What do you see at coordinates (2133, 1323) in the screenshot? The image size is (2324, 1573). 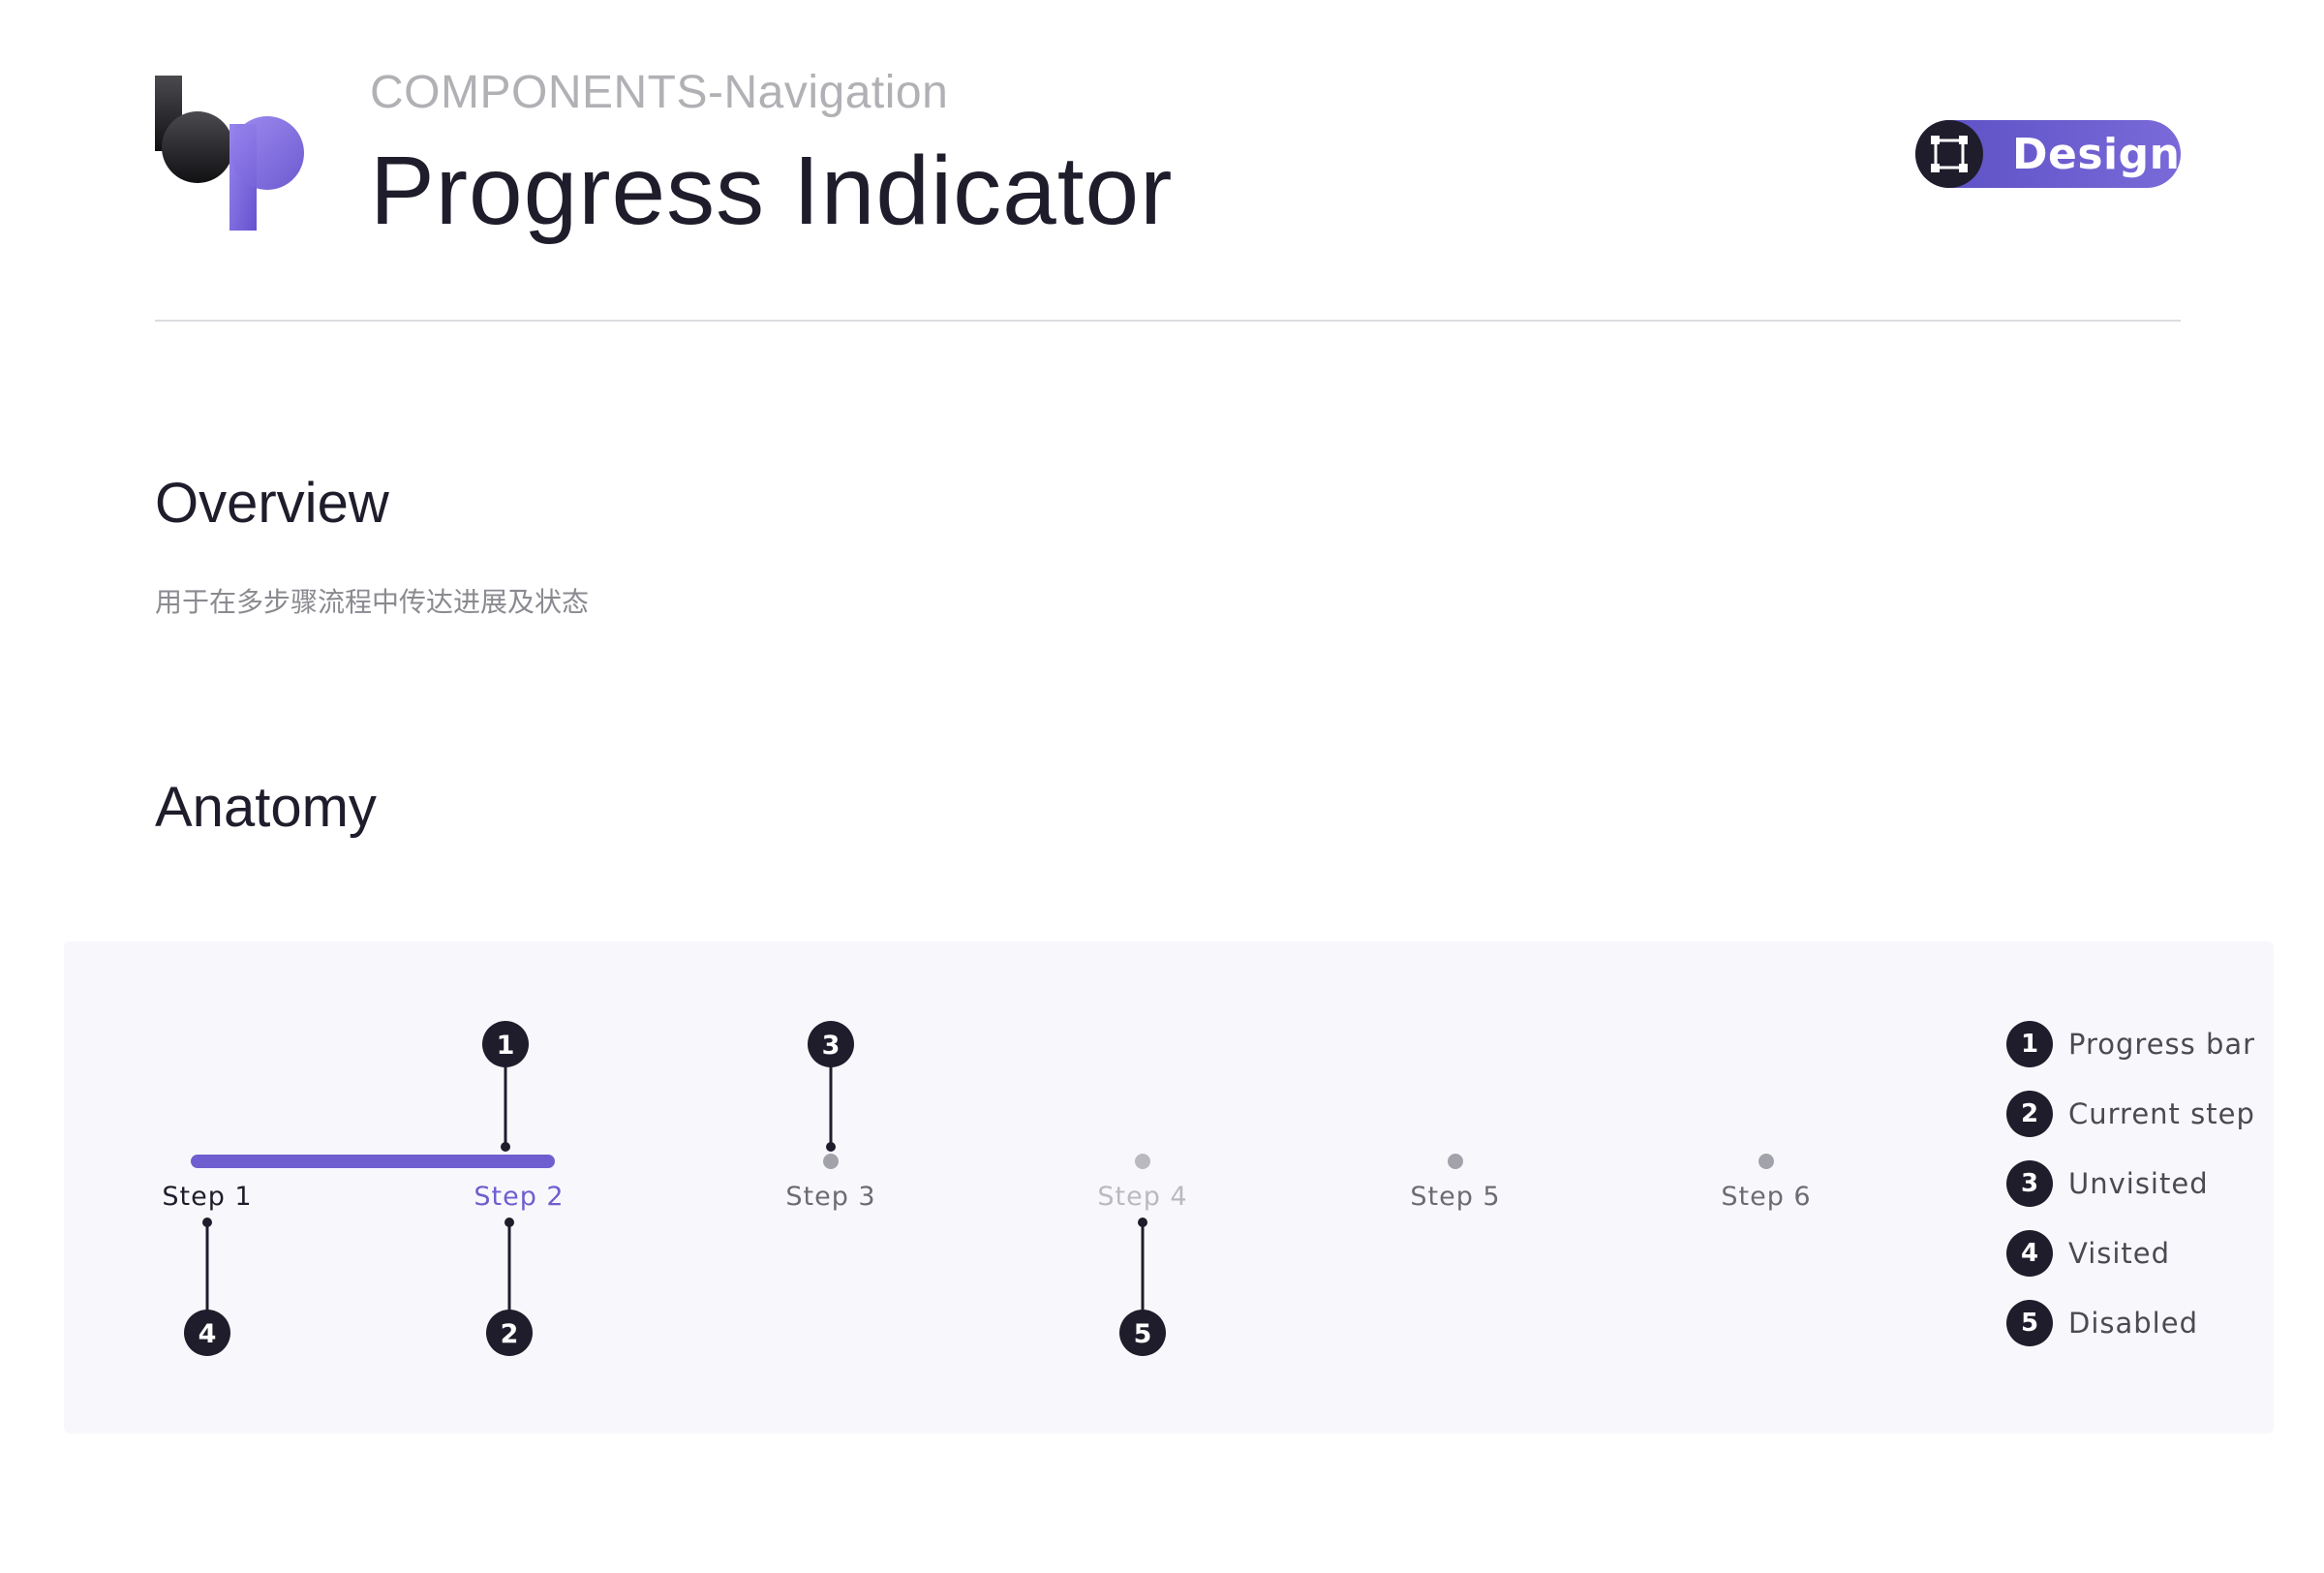 I see `legend-label: Disabled` at bounding box center [2133, 1323].